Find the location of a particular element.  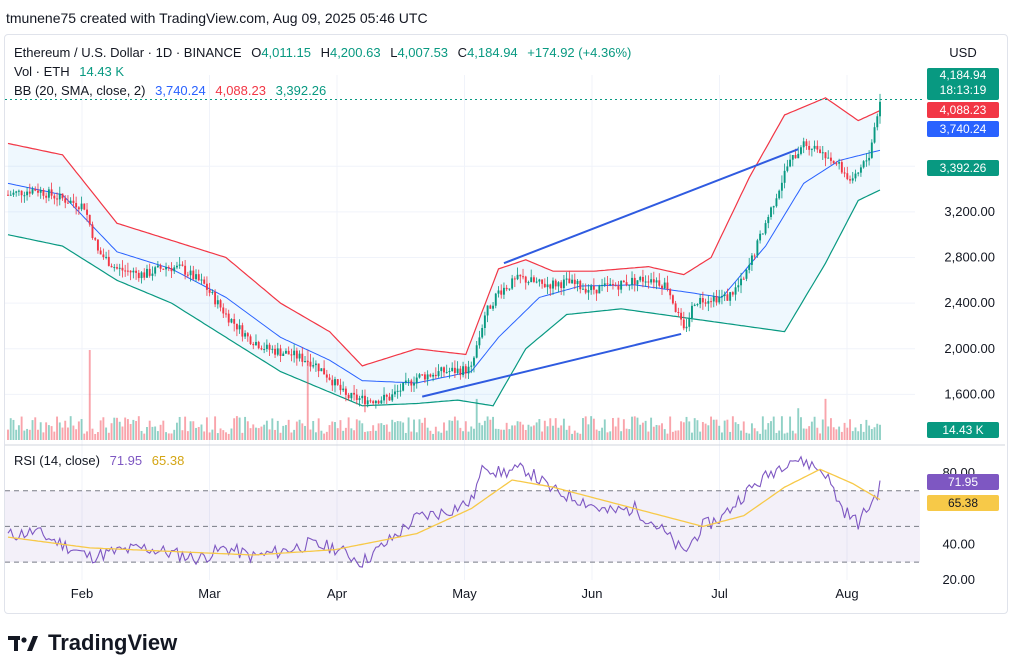

bb-label: BB (20, SMA, close, 2) is located at coordinates (80, 90).